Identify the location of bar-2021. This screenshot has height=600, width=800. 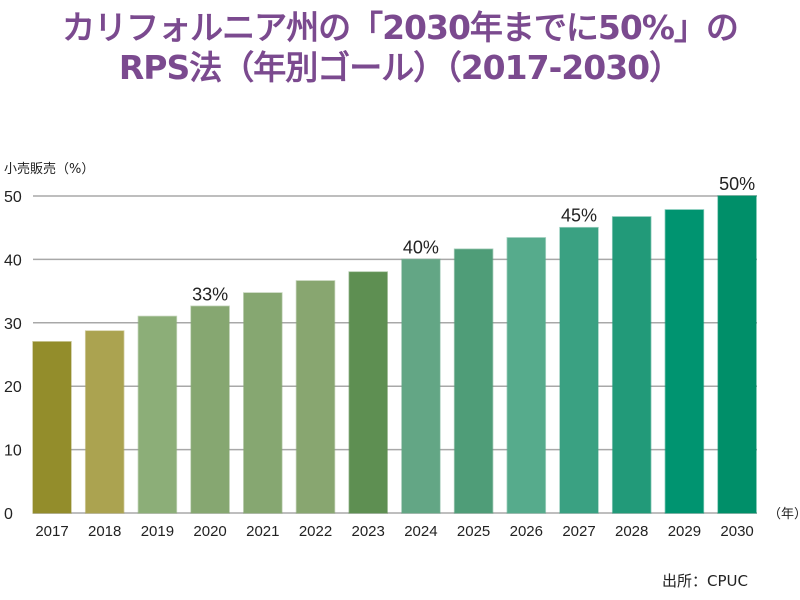
(263, 403).